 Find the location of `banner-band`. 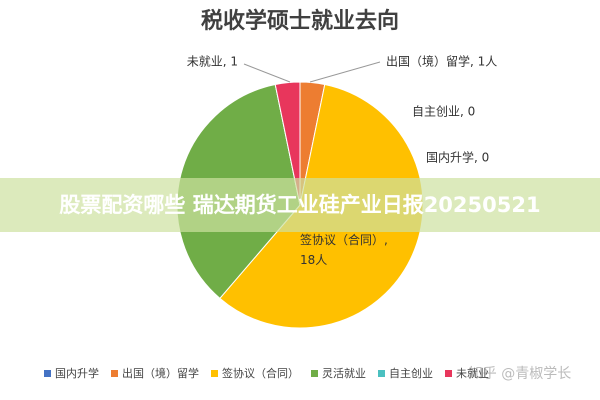

banner-band is located at coordinates (300, 205).